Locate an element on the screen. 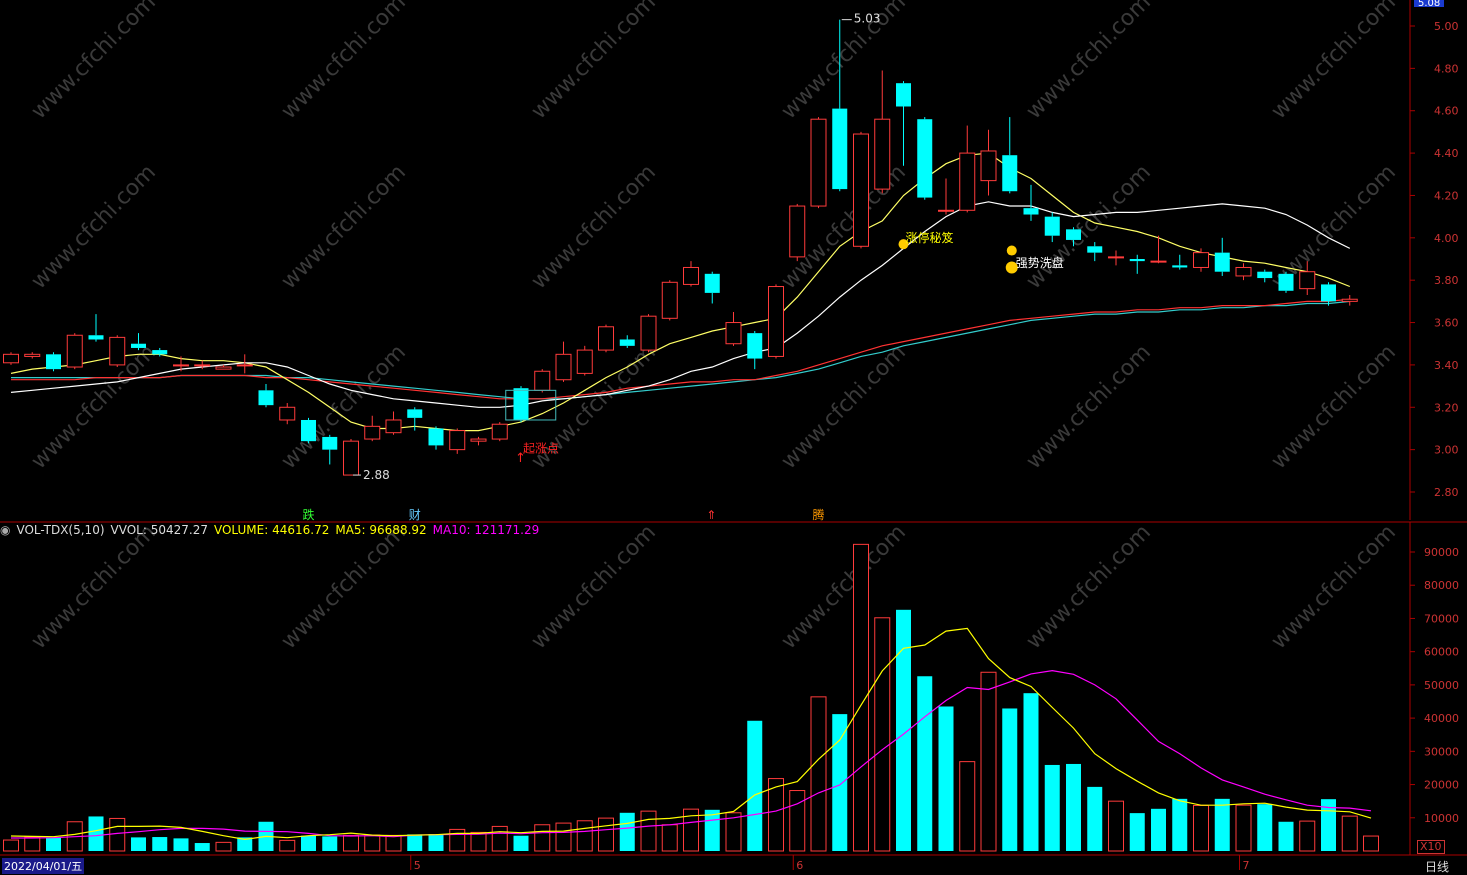 The image size is (1467, 875). event-marker: 腾 is located at coordinates (819, 514).